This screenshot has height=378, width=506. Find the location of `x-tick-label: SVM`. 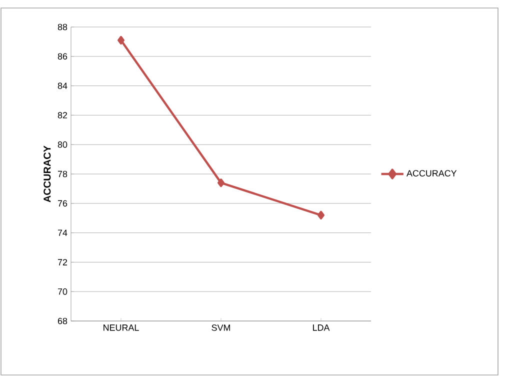

x-tick-label: SVM is located at coordinates (221, 327).